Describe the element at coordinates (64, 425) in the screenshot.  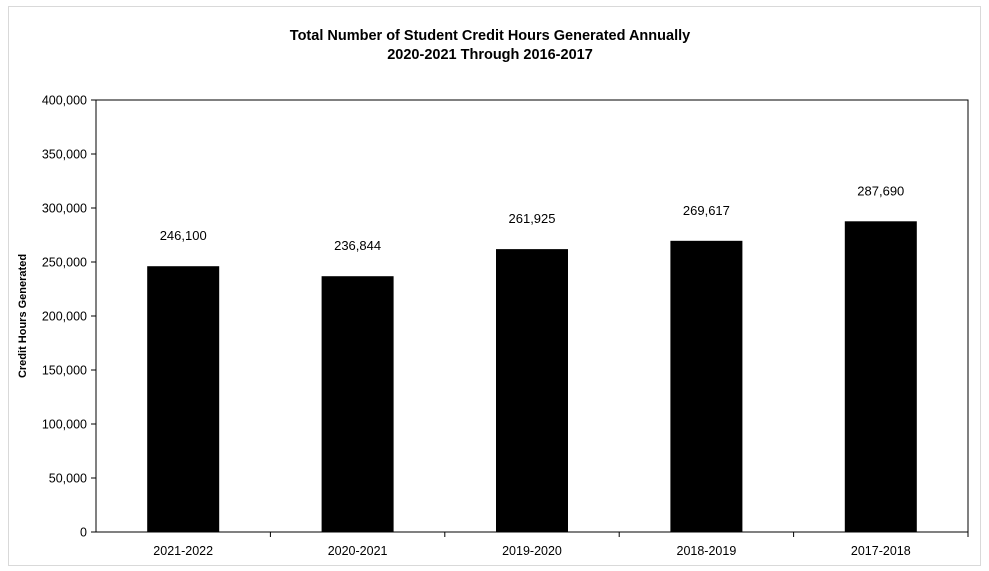
I see `y-tick-label: 100,000` at that location.